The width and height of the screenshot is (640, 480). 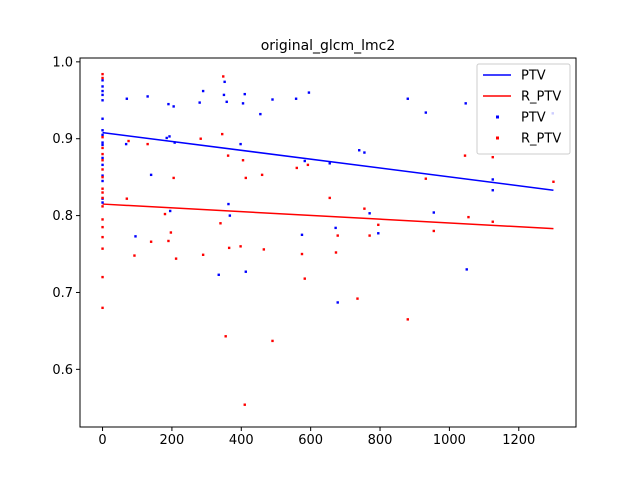 What do you see at coordinates (62, 139) in the screenshot?
I see `y-tick-label: 0.9` at bounding box center [62, 139].